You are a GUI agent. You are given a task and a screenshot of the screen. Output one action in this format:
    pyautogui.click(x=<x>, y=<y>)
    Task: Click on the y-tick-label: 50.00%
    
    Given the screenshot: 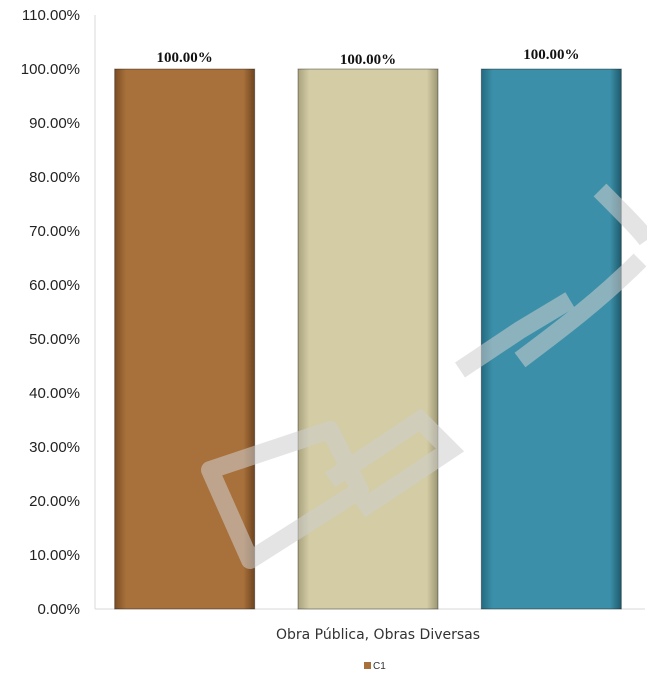 What is the action you would take?
    pyautogui.click(x=54, y=339)
    